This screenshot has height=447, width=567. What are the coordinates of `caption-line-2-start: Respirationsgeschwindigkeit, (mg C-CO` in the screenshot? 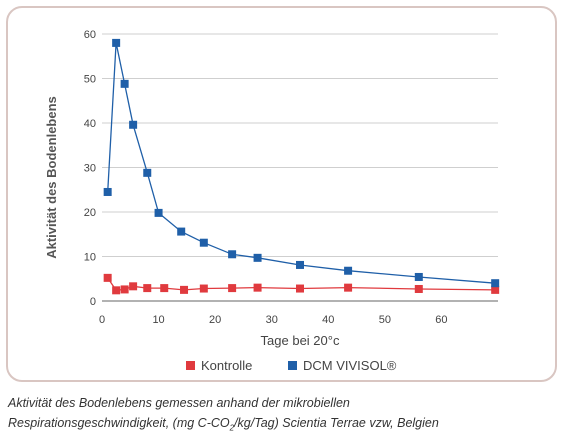 It's located at (119, 423).